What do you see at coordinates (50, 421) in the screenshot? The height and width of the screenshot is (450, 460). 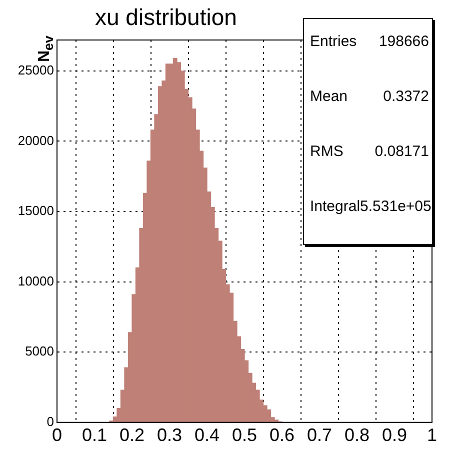 I see `y-tick-label: 0` at bounding box center [50, 421].